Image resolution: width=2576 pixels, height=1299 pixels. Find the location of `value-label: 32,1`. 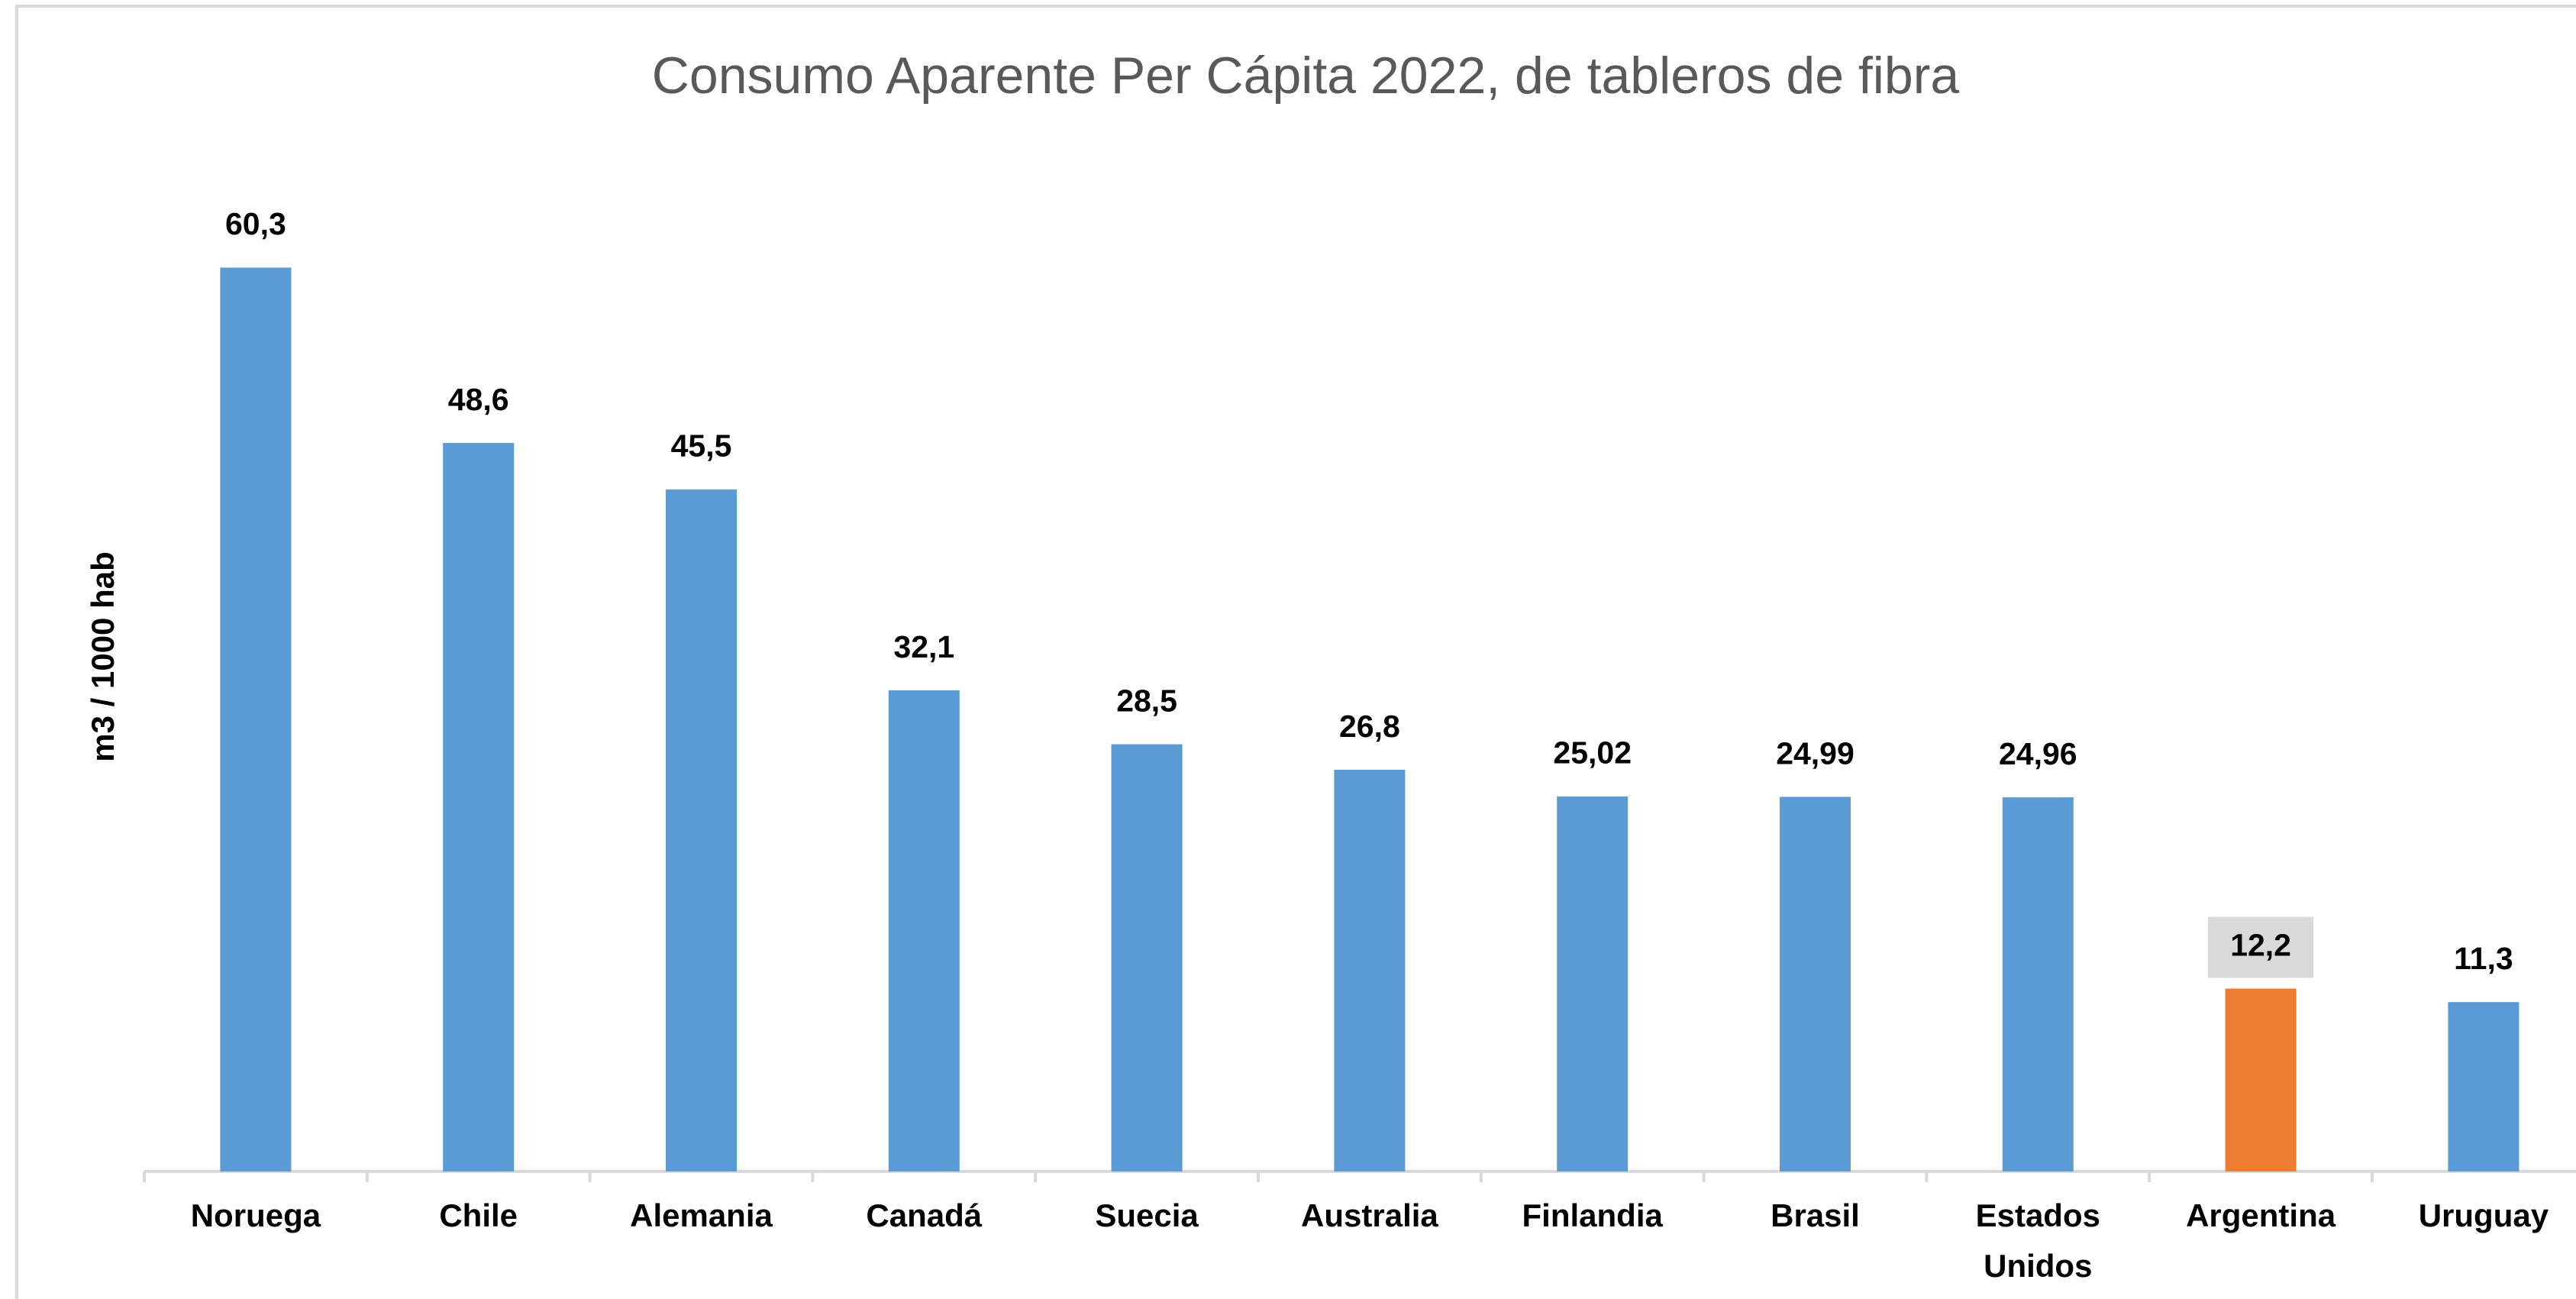

value-label: 32,1 is located at coordinates (923, 646).